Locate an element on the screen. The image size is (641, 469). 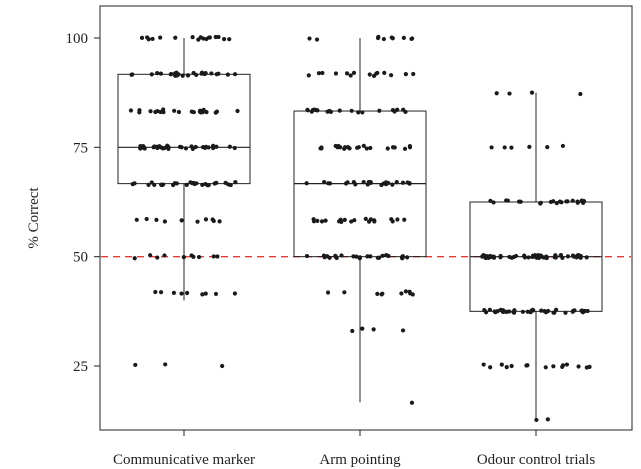
y-tick-label: 25 is located at coordinates (80, 367).